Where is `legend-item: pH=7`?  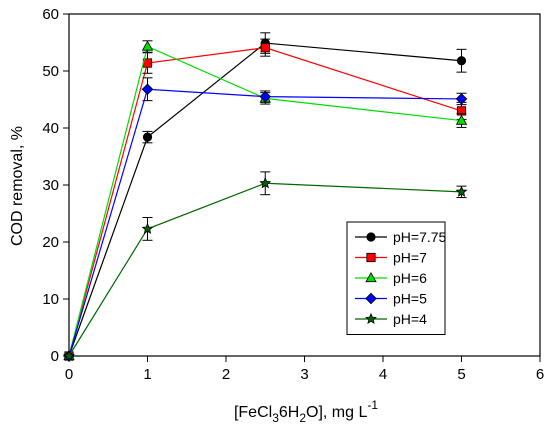 legend-item: pH=7 is located at coordinates (391, 258).